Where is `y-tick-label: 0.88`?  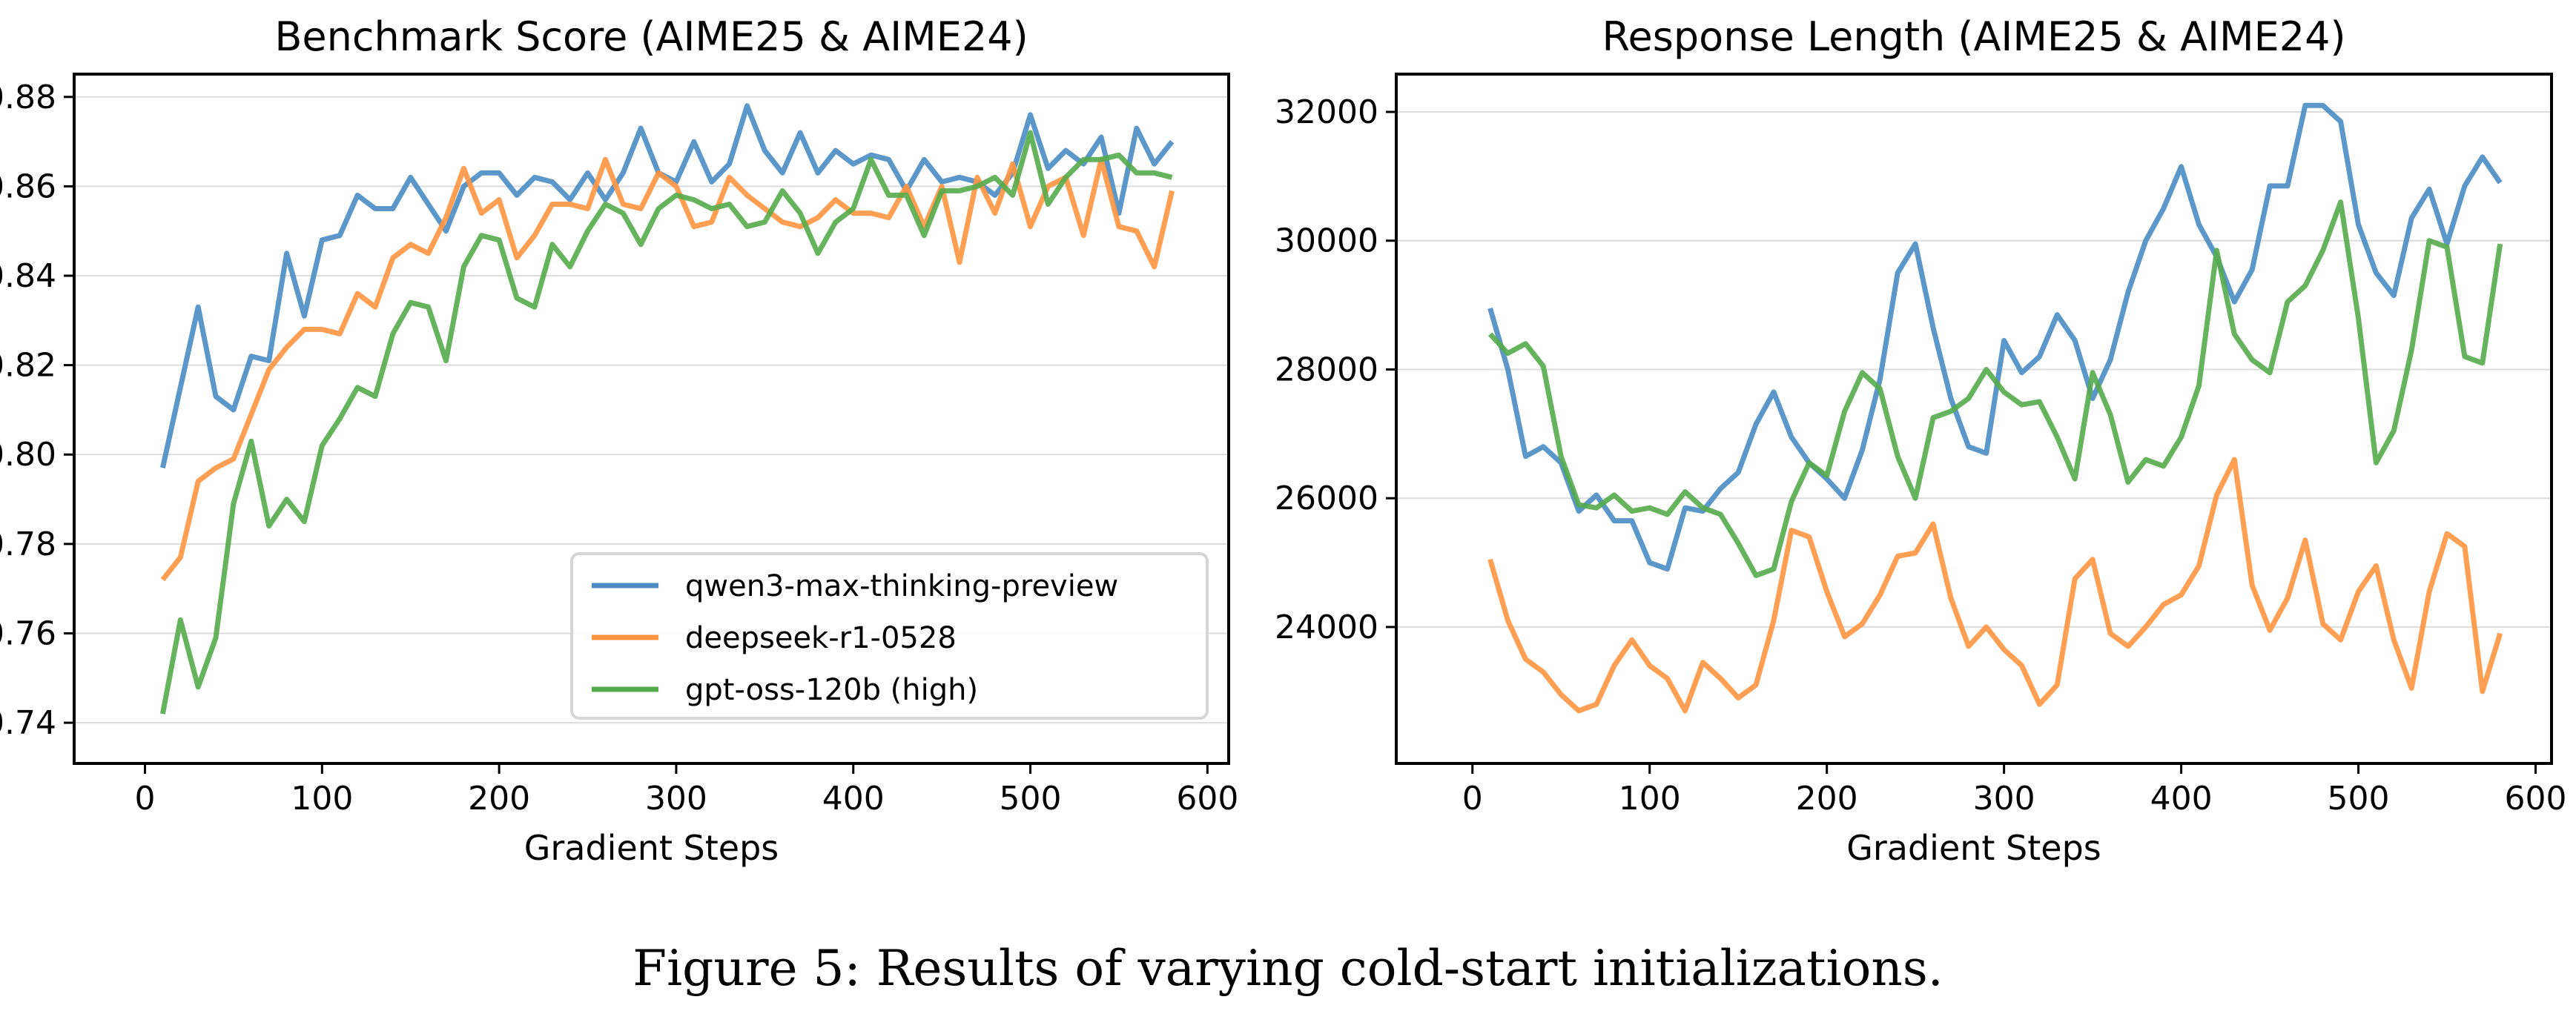
y-tick-label: 0.88 is located at coordinates (28, 98).